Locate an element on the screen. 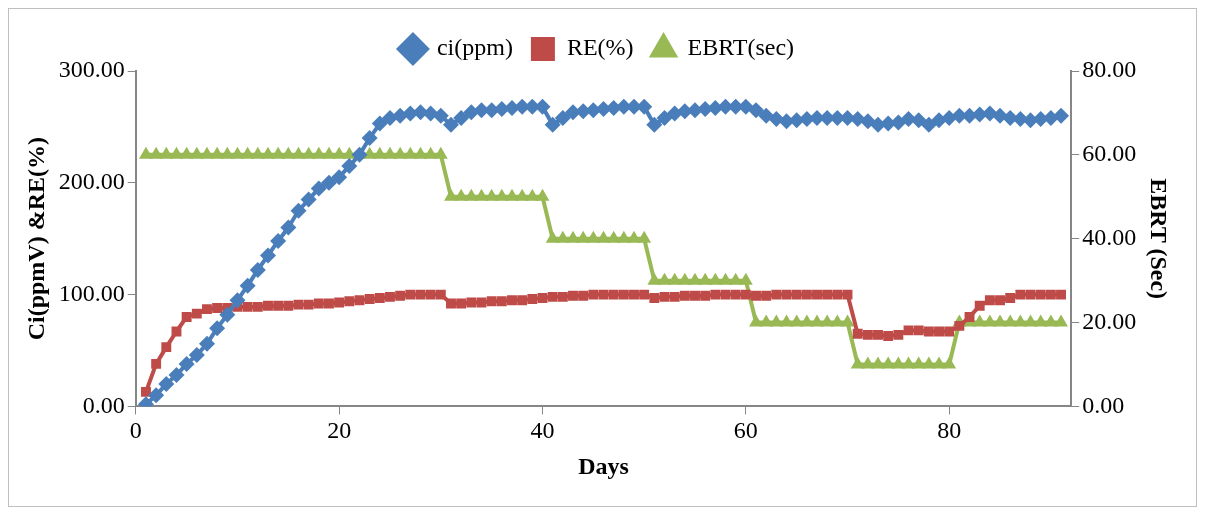 Image resolution: width=1205 pixels, height=515 pixels. legend-label: ci(ppm) is located at coordinates (474, 47).